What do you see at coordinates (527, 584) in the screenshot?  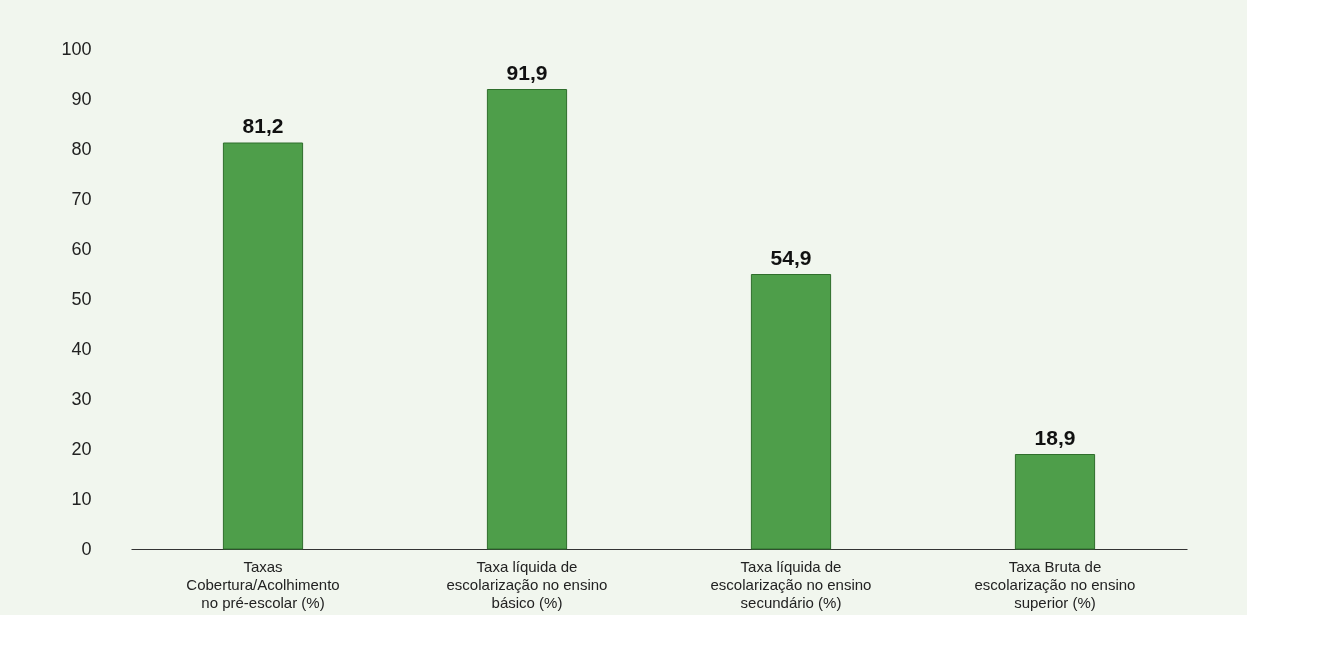 I see `x-tick-label: Taxa líquida de escolarização no ensino básico (%)` at bounding box center [527, 584].